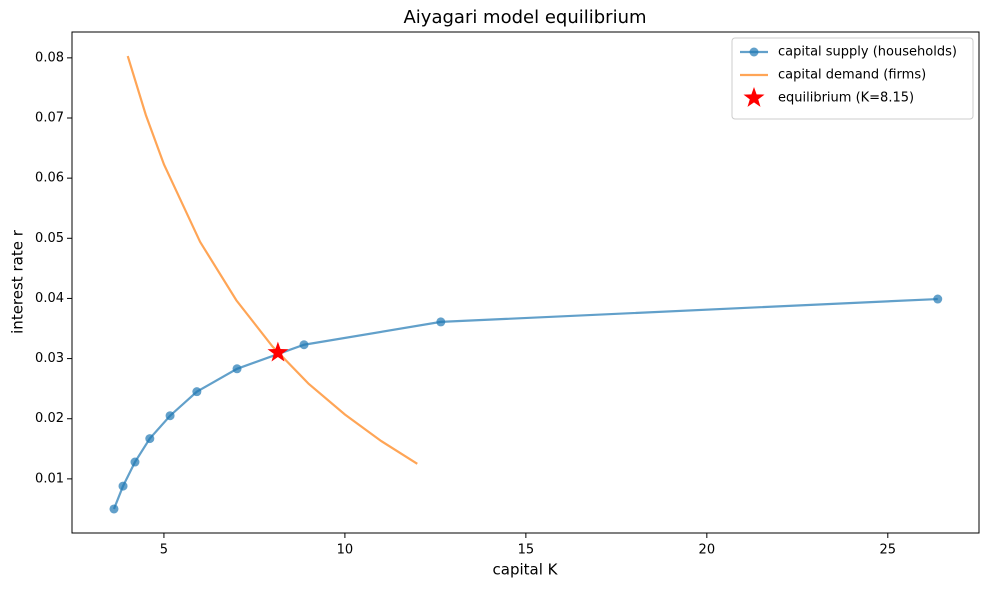  I want to click on y-tick-label: 0.03, so click(49, 358).